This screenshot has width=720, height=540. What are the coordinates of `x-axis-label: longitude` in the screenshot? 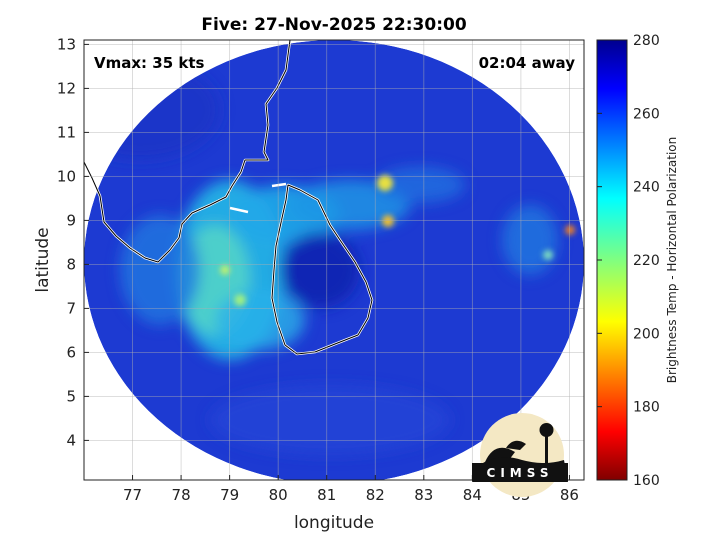 It's located at (334, 523).